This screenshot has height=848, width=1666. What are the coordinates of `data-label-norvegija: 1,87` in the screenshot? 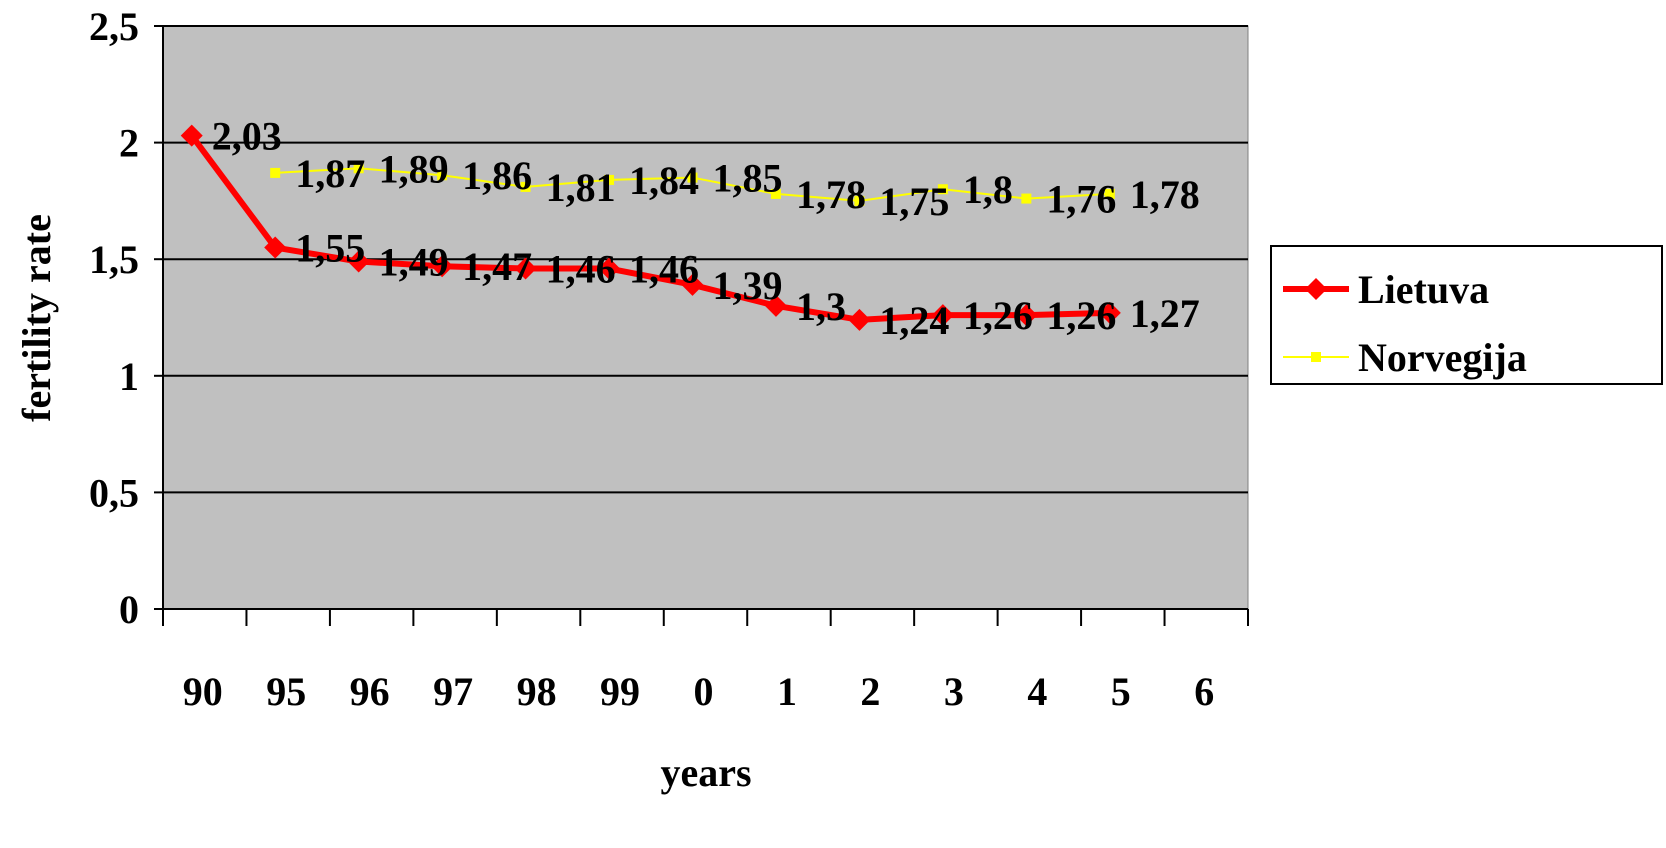 It's located at (330, 173).